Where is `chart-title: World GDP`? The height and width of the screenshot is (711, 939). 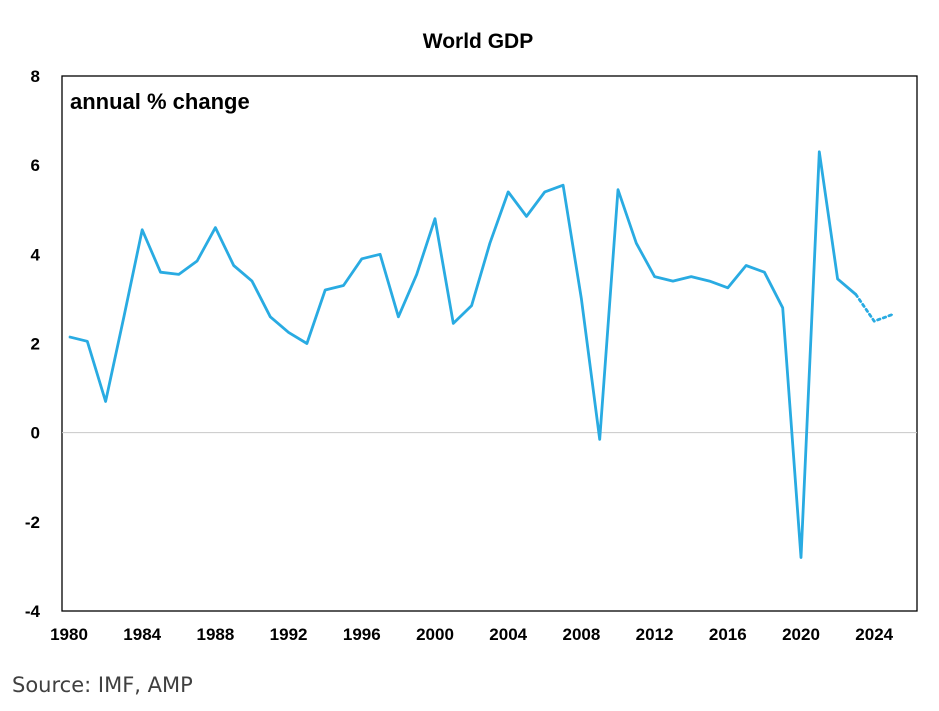
chart-title: World GDP is located at coordinates (478, 41).